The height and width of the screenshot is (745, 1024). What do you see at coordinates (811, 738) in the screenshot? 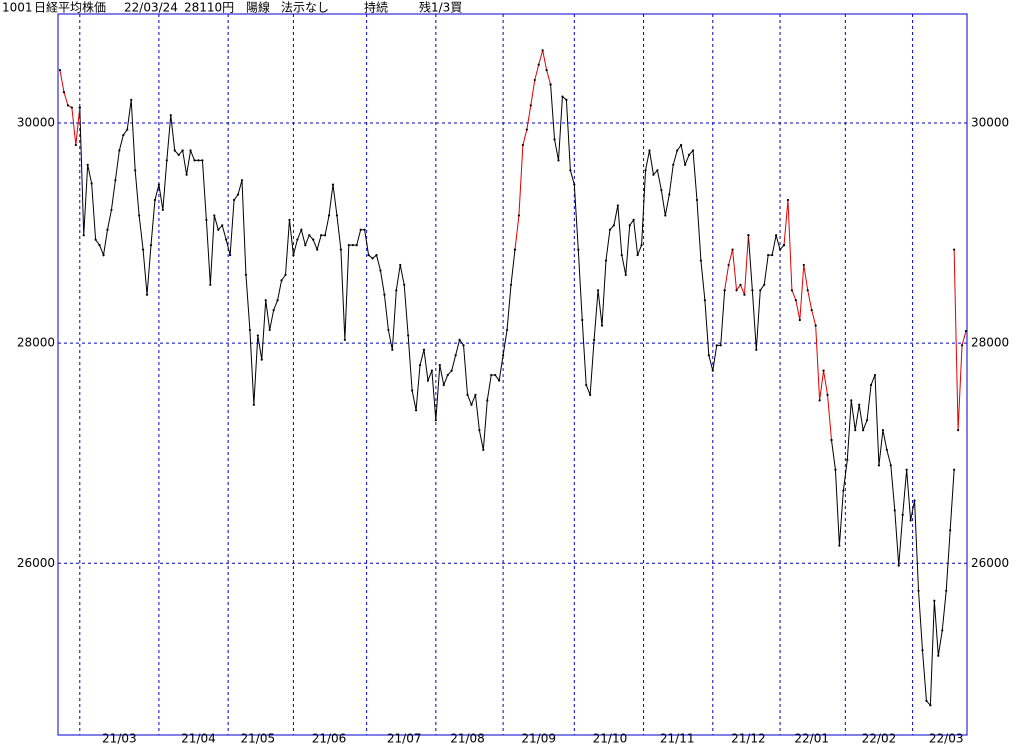
I see `x-tick-label: 22/01` at bounding box center [811, 738].